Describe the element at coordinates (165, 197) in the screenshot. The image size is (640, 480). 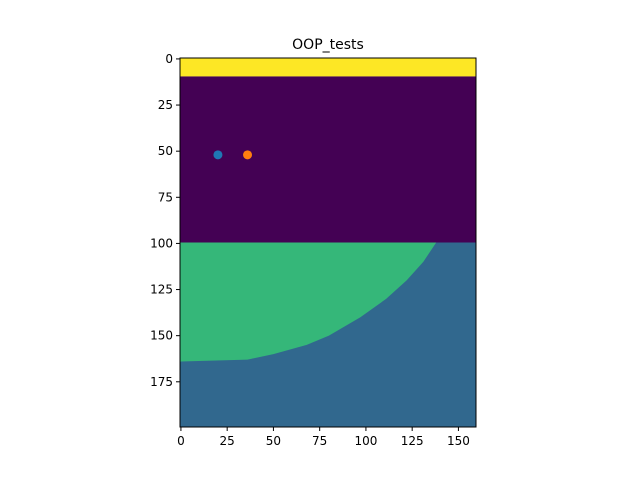
I see `y-tick-label: 75` at that location.